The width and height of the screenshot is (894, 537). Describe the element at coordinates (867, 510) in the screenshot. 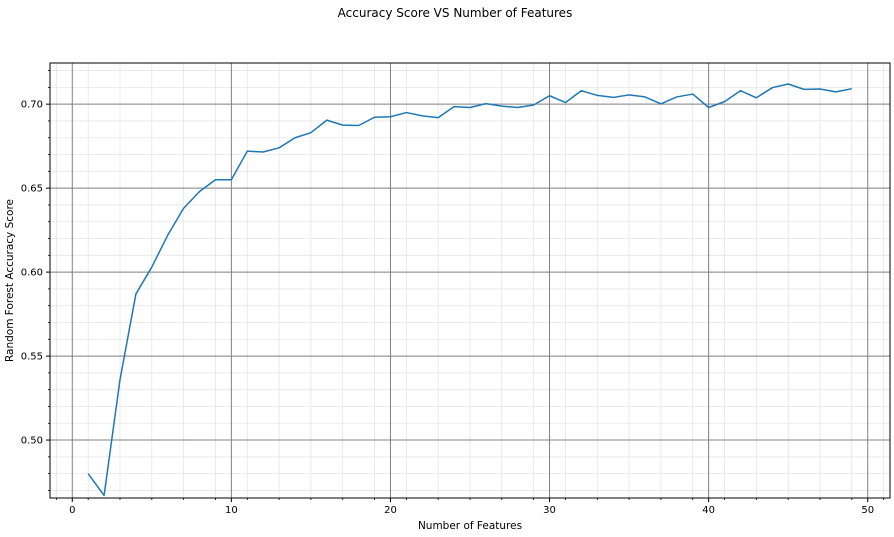

I see `x-tick-label: 50` at that location.